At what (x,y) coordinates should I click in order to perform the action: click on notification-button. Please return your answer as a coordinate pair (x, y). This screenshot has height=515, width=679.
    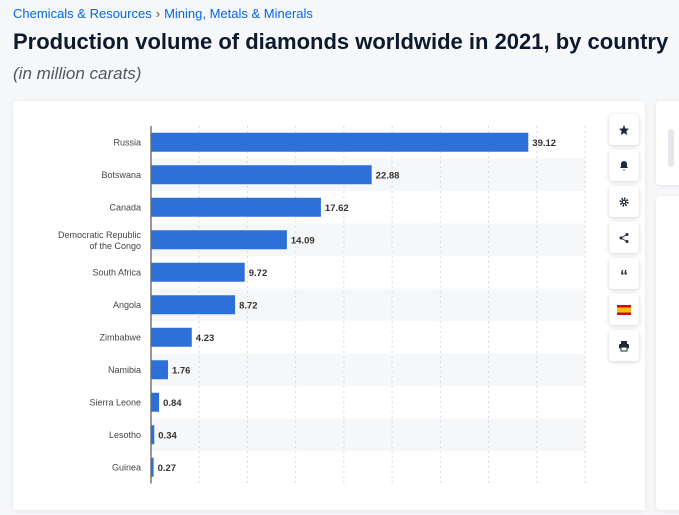
    Looking at the image, I should click on (624, 165).